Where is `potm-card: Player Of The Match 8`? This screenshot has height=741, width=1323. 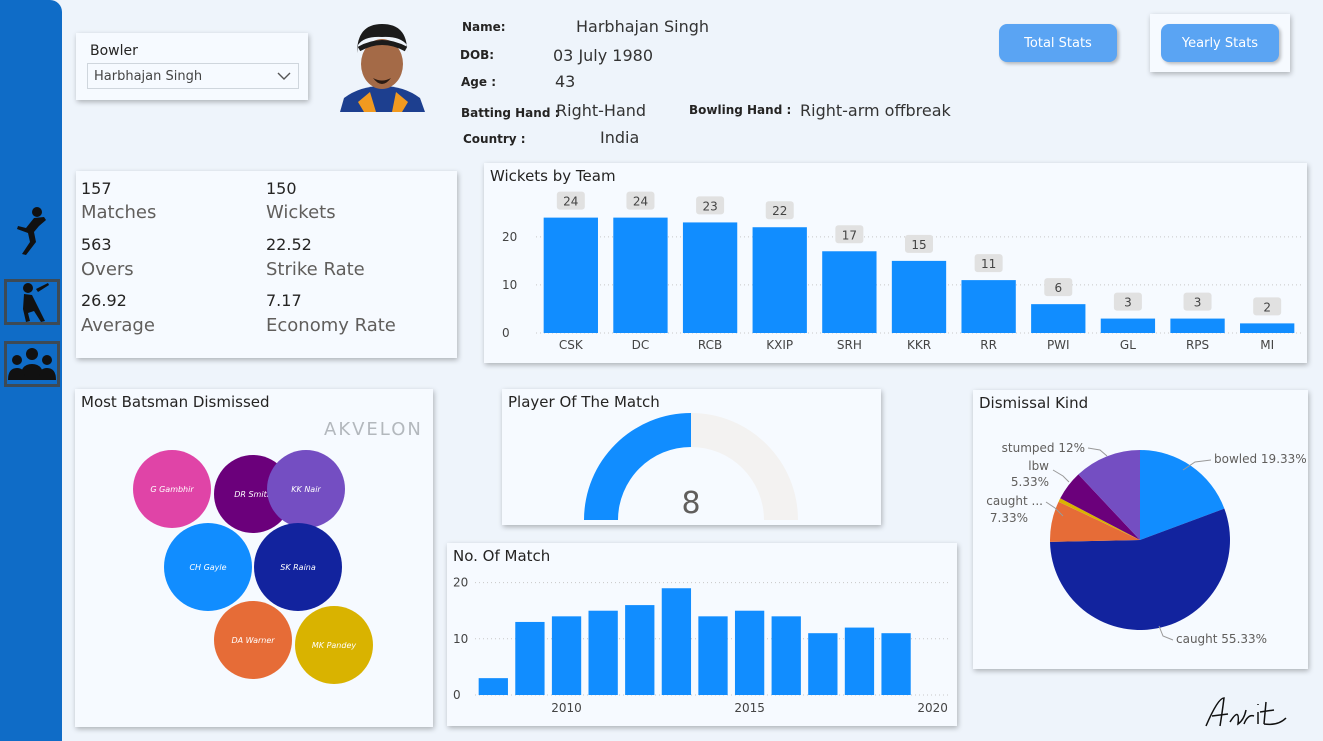
potm-card: Player Of The Match 8 is located at coordinates (691, 457).